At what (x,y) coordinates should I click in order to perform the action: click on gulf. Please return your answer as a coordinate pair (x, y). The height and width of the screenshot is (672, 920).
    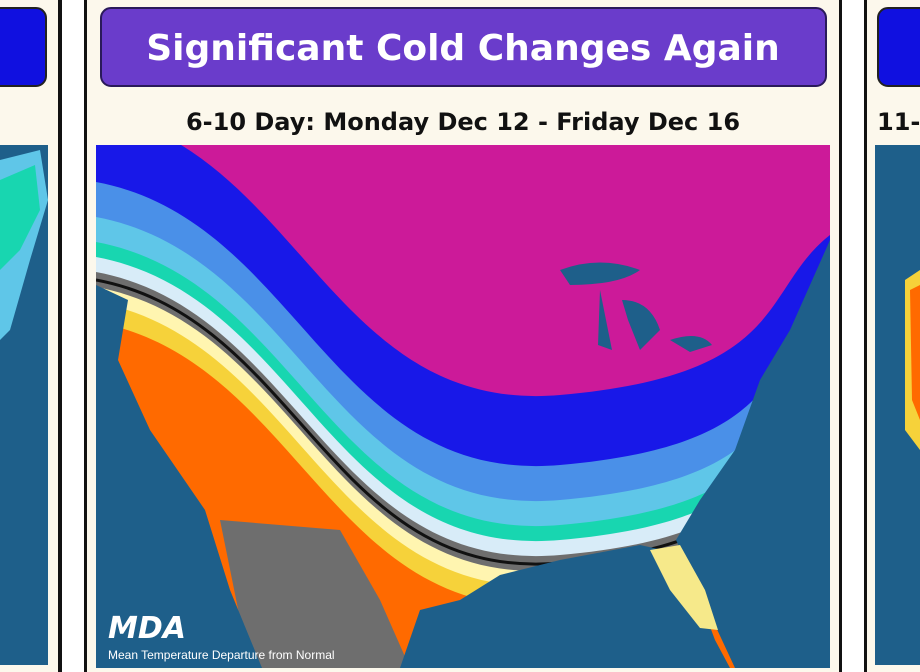
    Looking at the image, I should click on (565, 606).